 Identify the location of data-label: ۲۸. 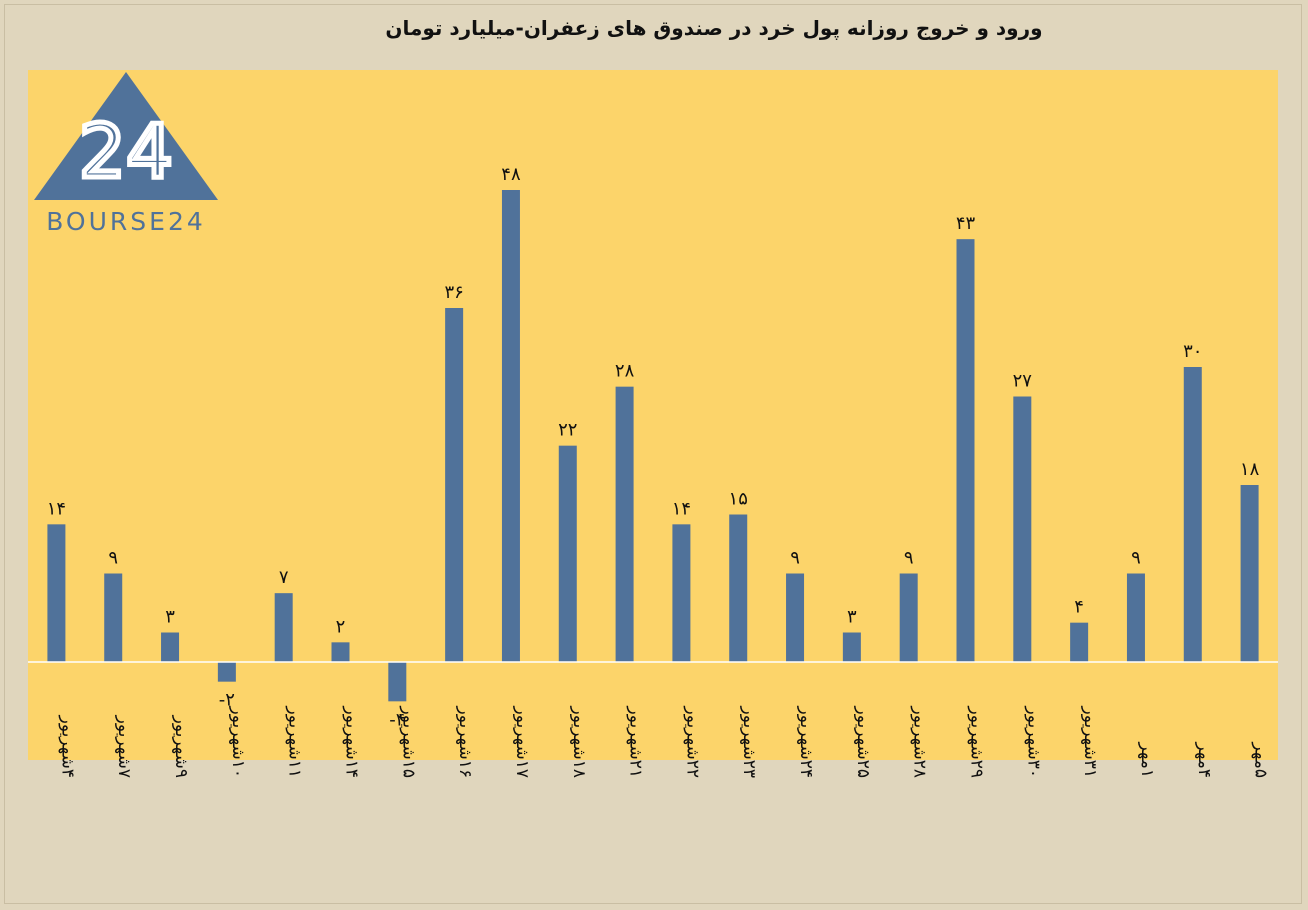
(625, 371).